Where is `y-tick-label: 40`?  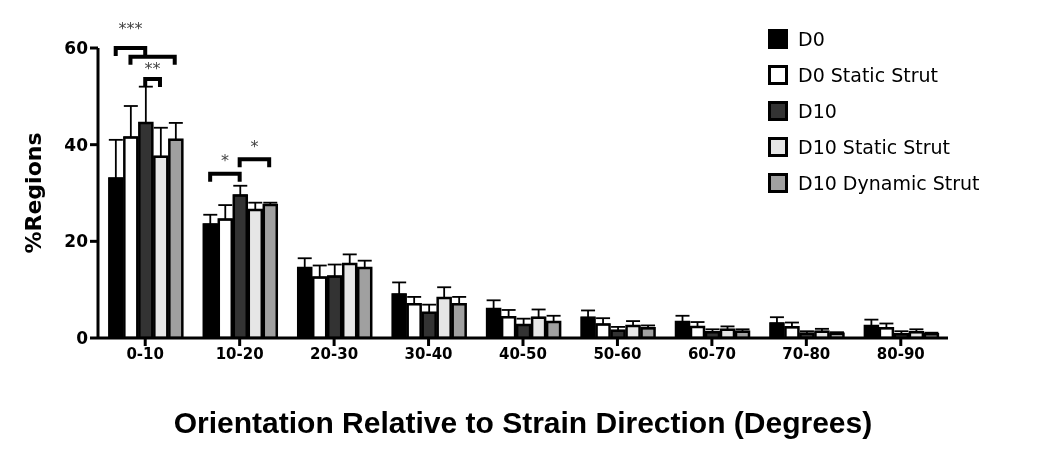
y-tick-label: 40 is located at coordinates (76, 144).